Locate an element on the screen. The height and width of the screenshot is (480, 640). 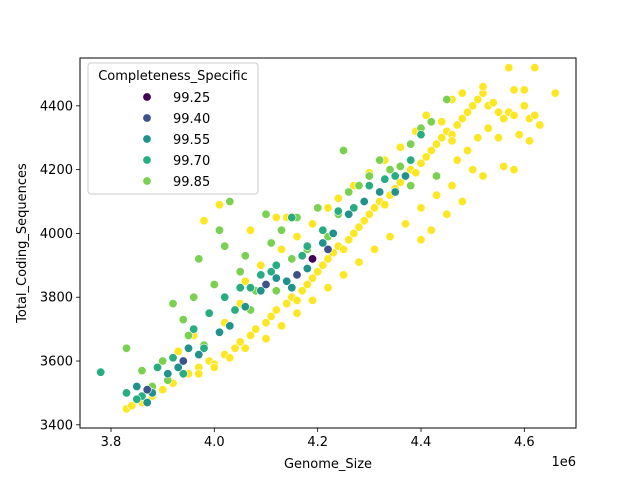
y-tick-label: 3600 is located at coordinates (56, 362).